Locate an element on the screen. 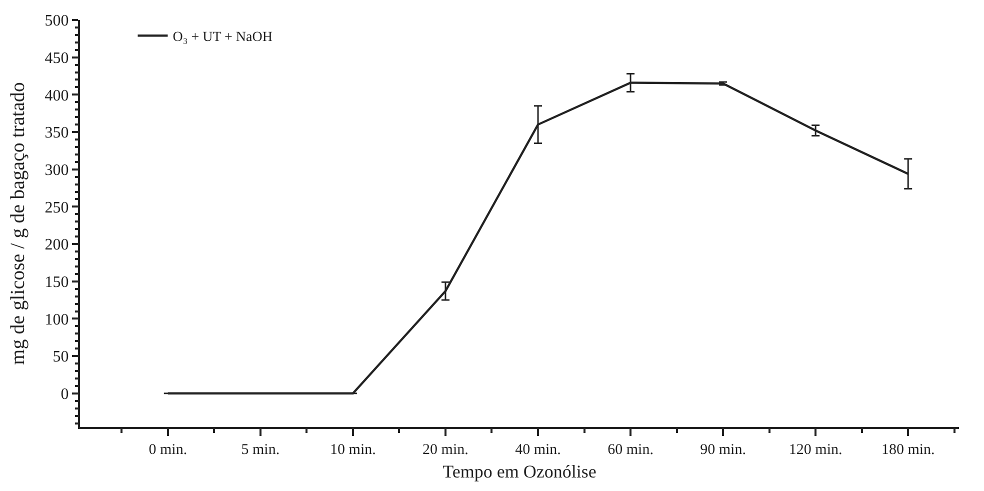 The image size is (984, 491). x-tick-label: 180 min. is located at coordinates (908, 450).